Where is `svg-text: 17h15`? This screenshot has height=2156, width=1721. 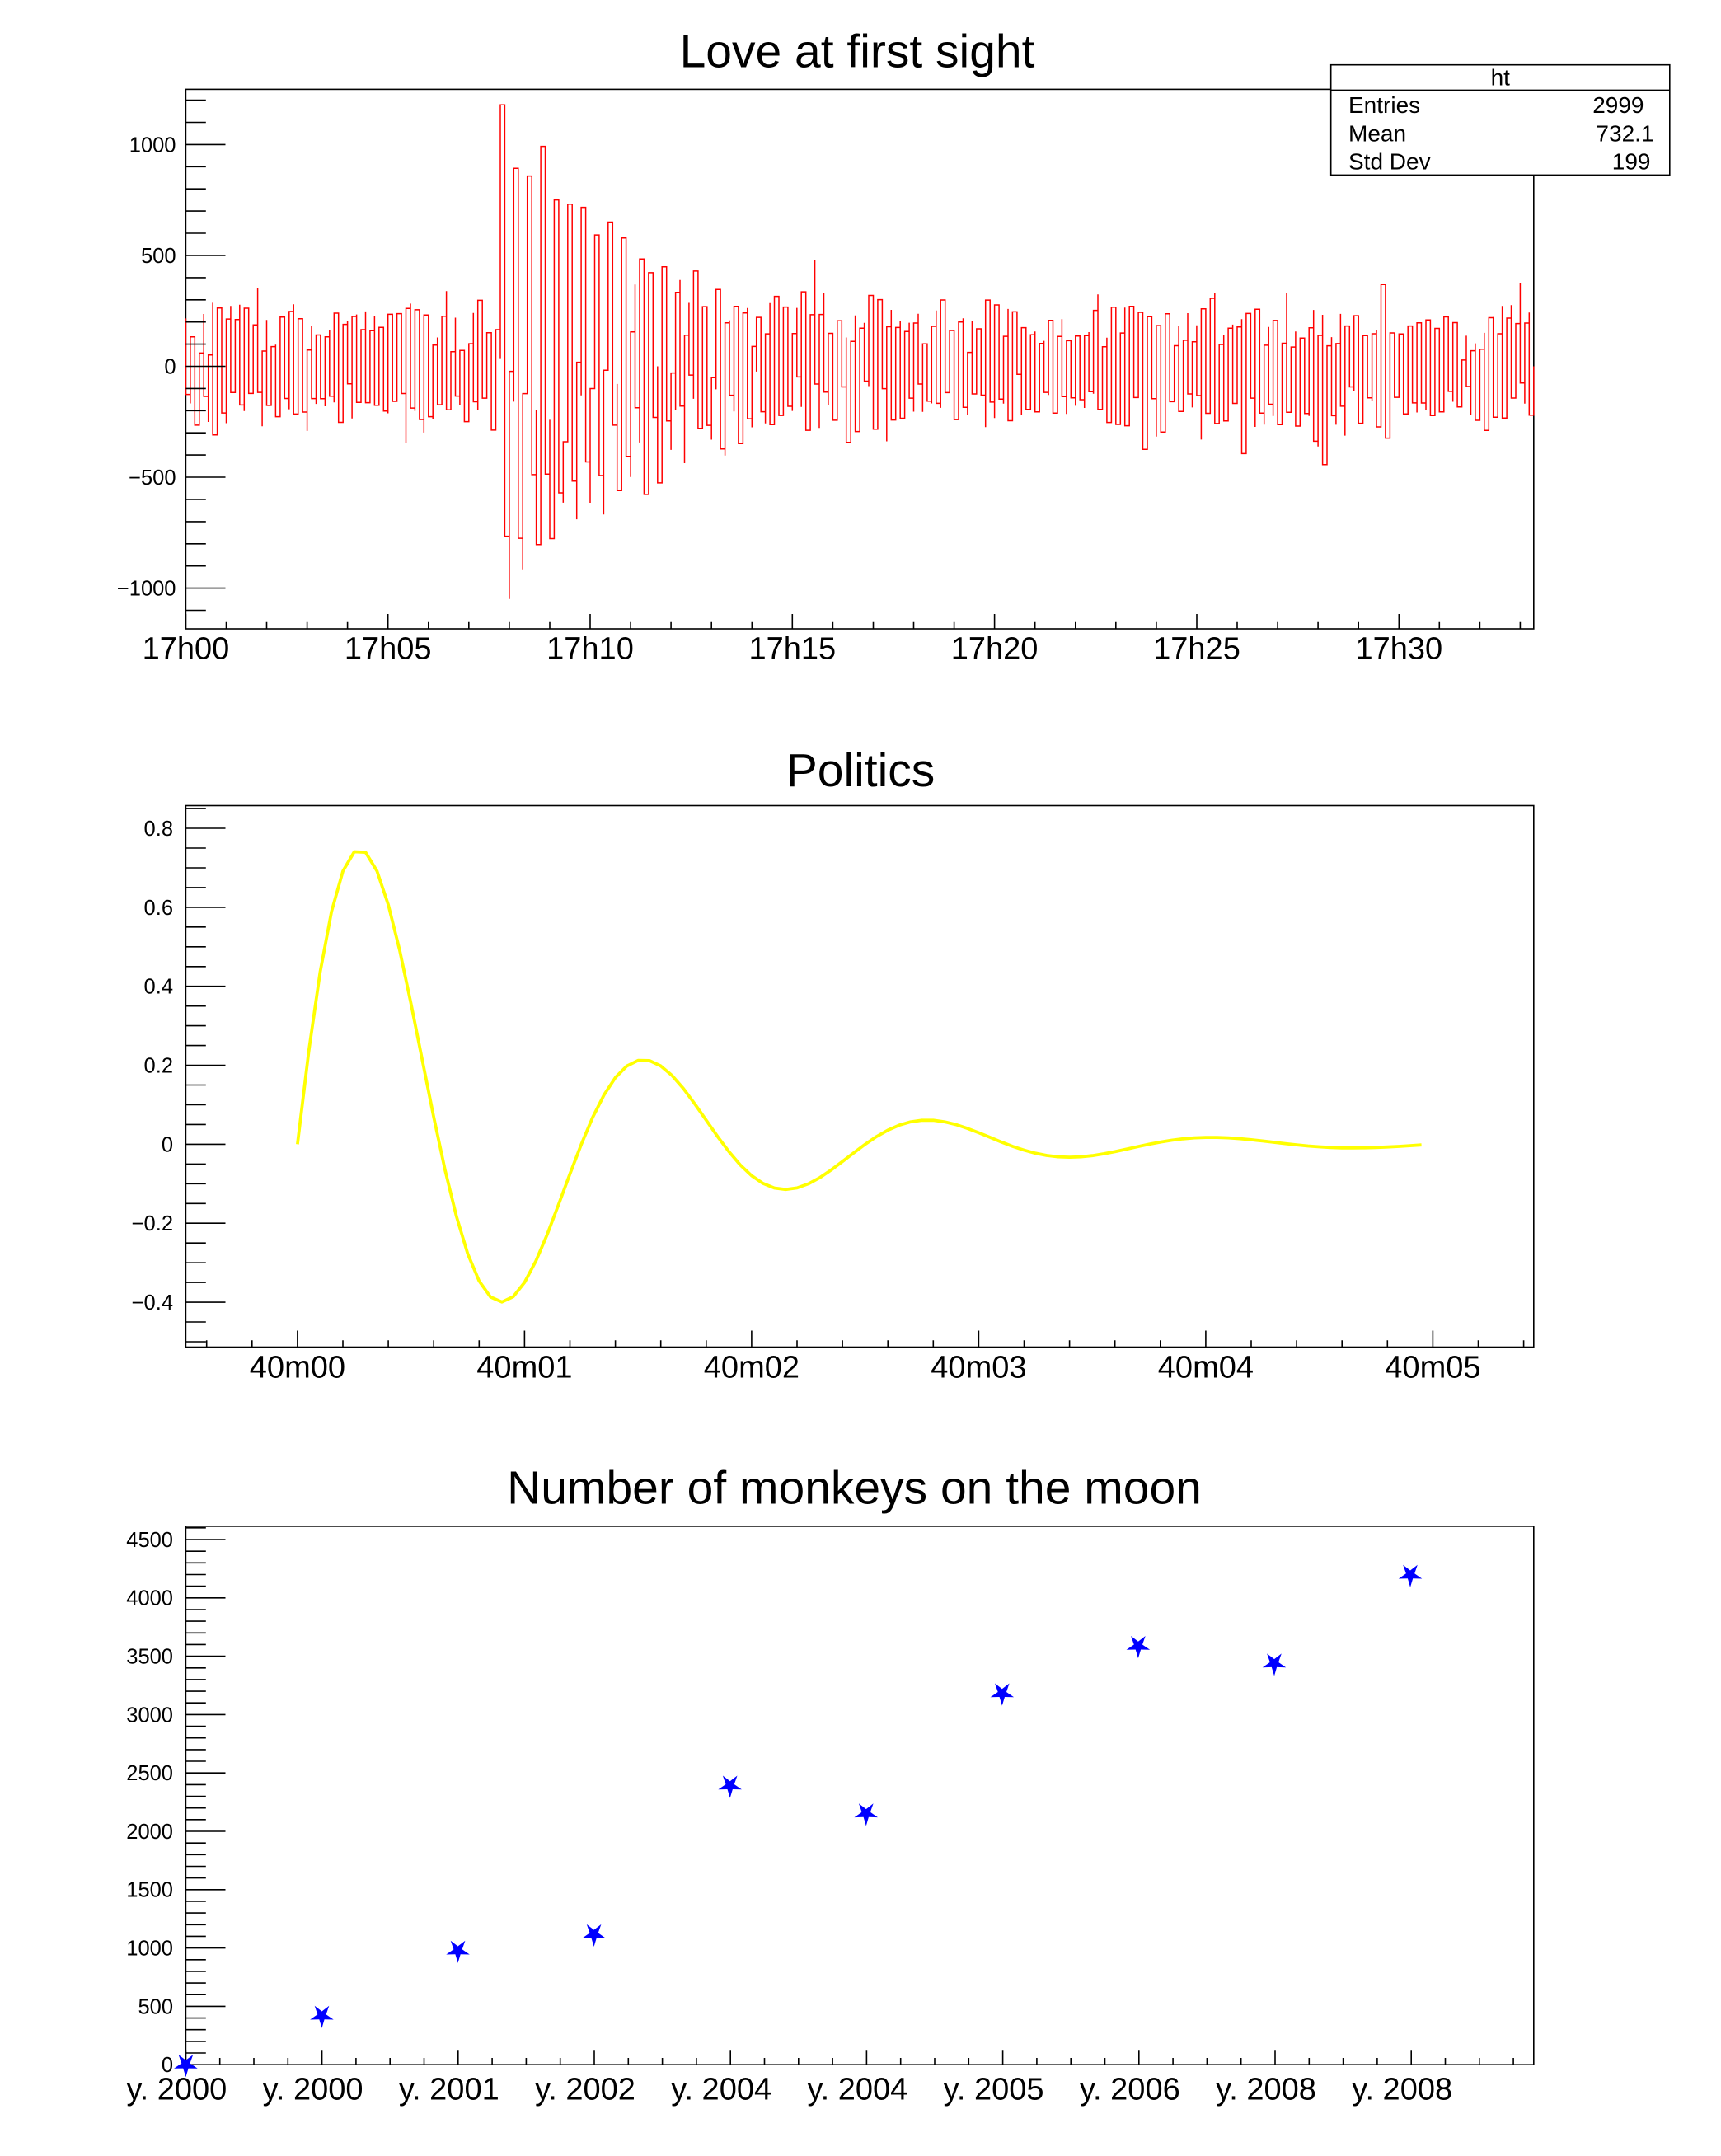
svg-text: 17h15 is located at coordinates (792, 649).